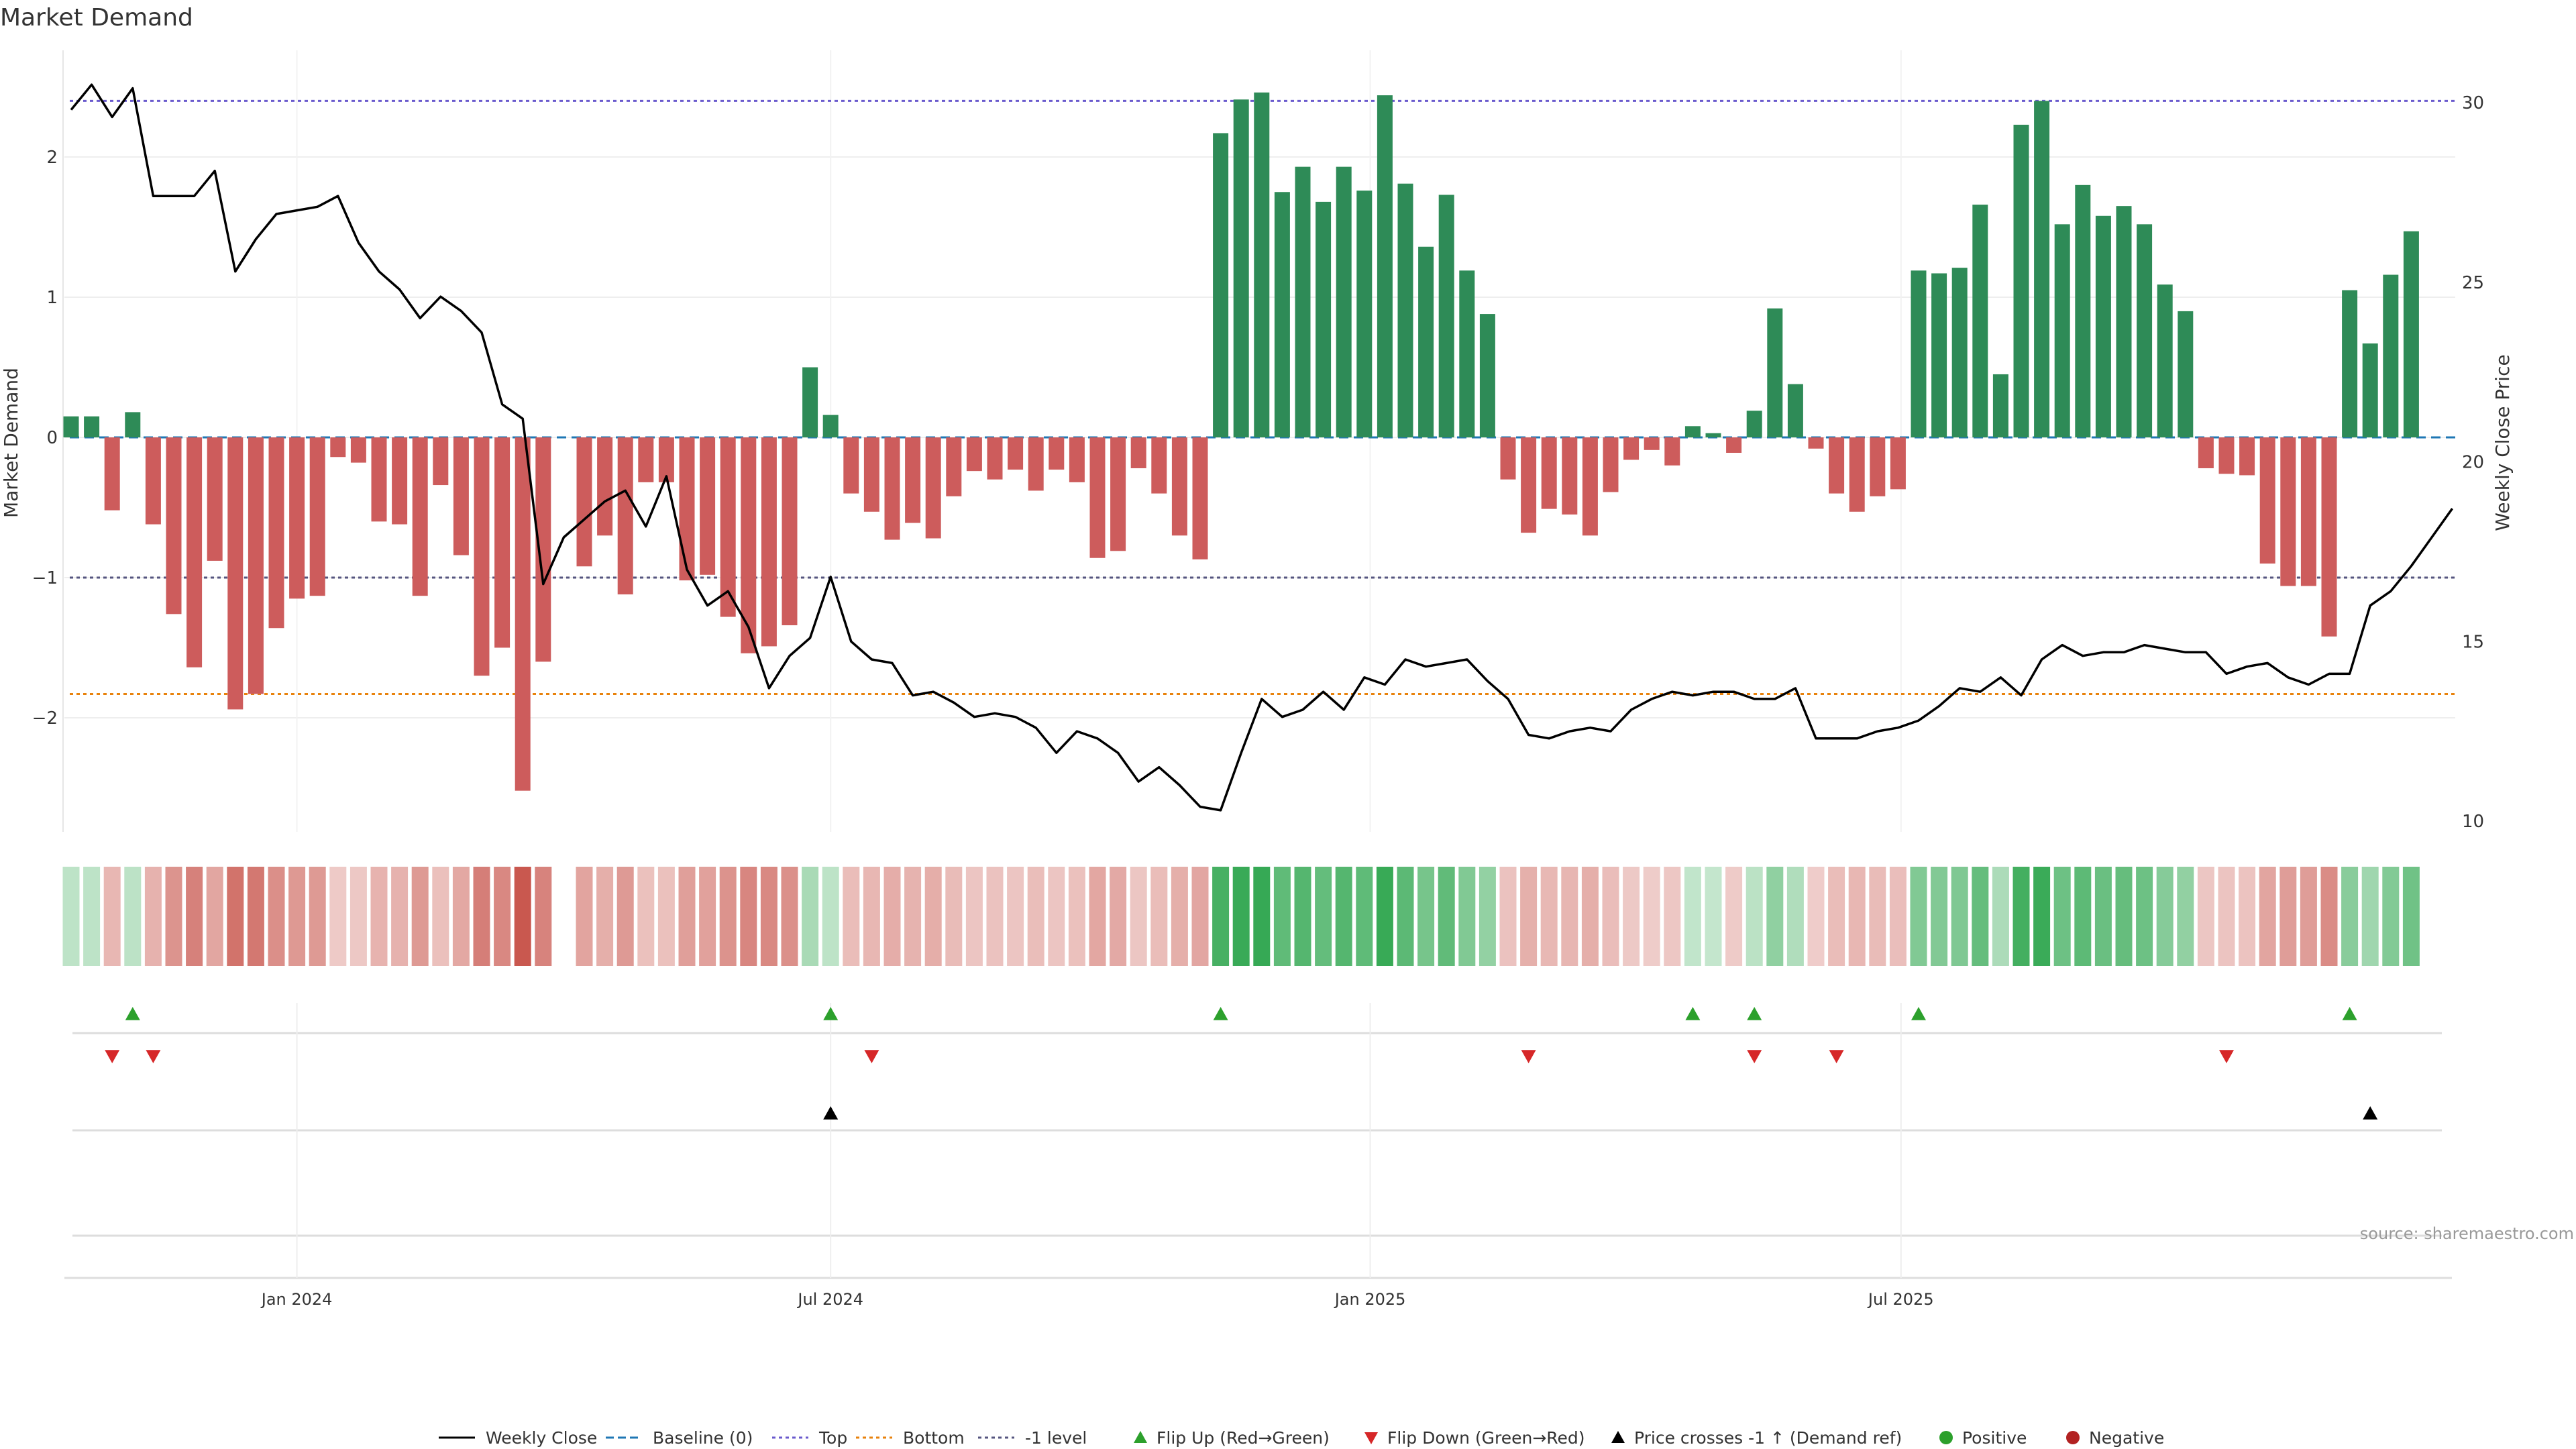 The width and height of the screenshot is (2576, 1449). What do you see at coordinates (2502, 442) in the screenshot?
I see `y2-axis-label: Weekly Close Price` at bounding box center [2502, 442].